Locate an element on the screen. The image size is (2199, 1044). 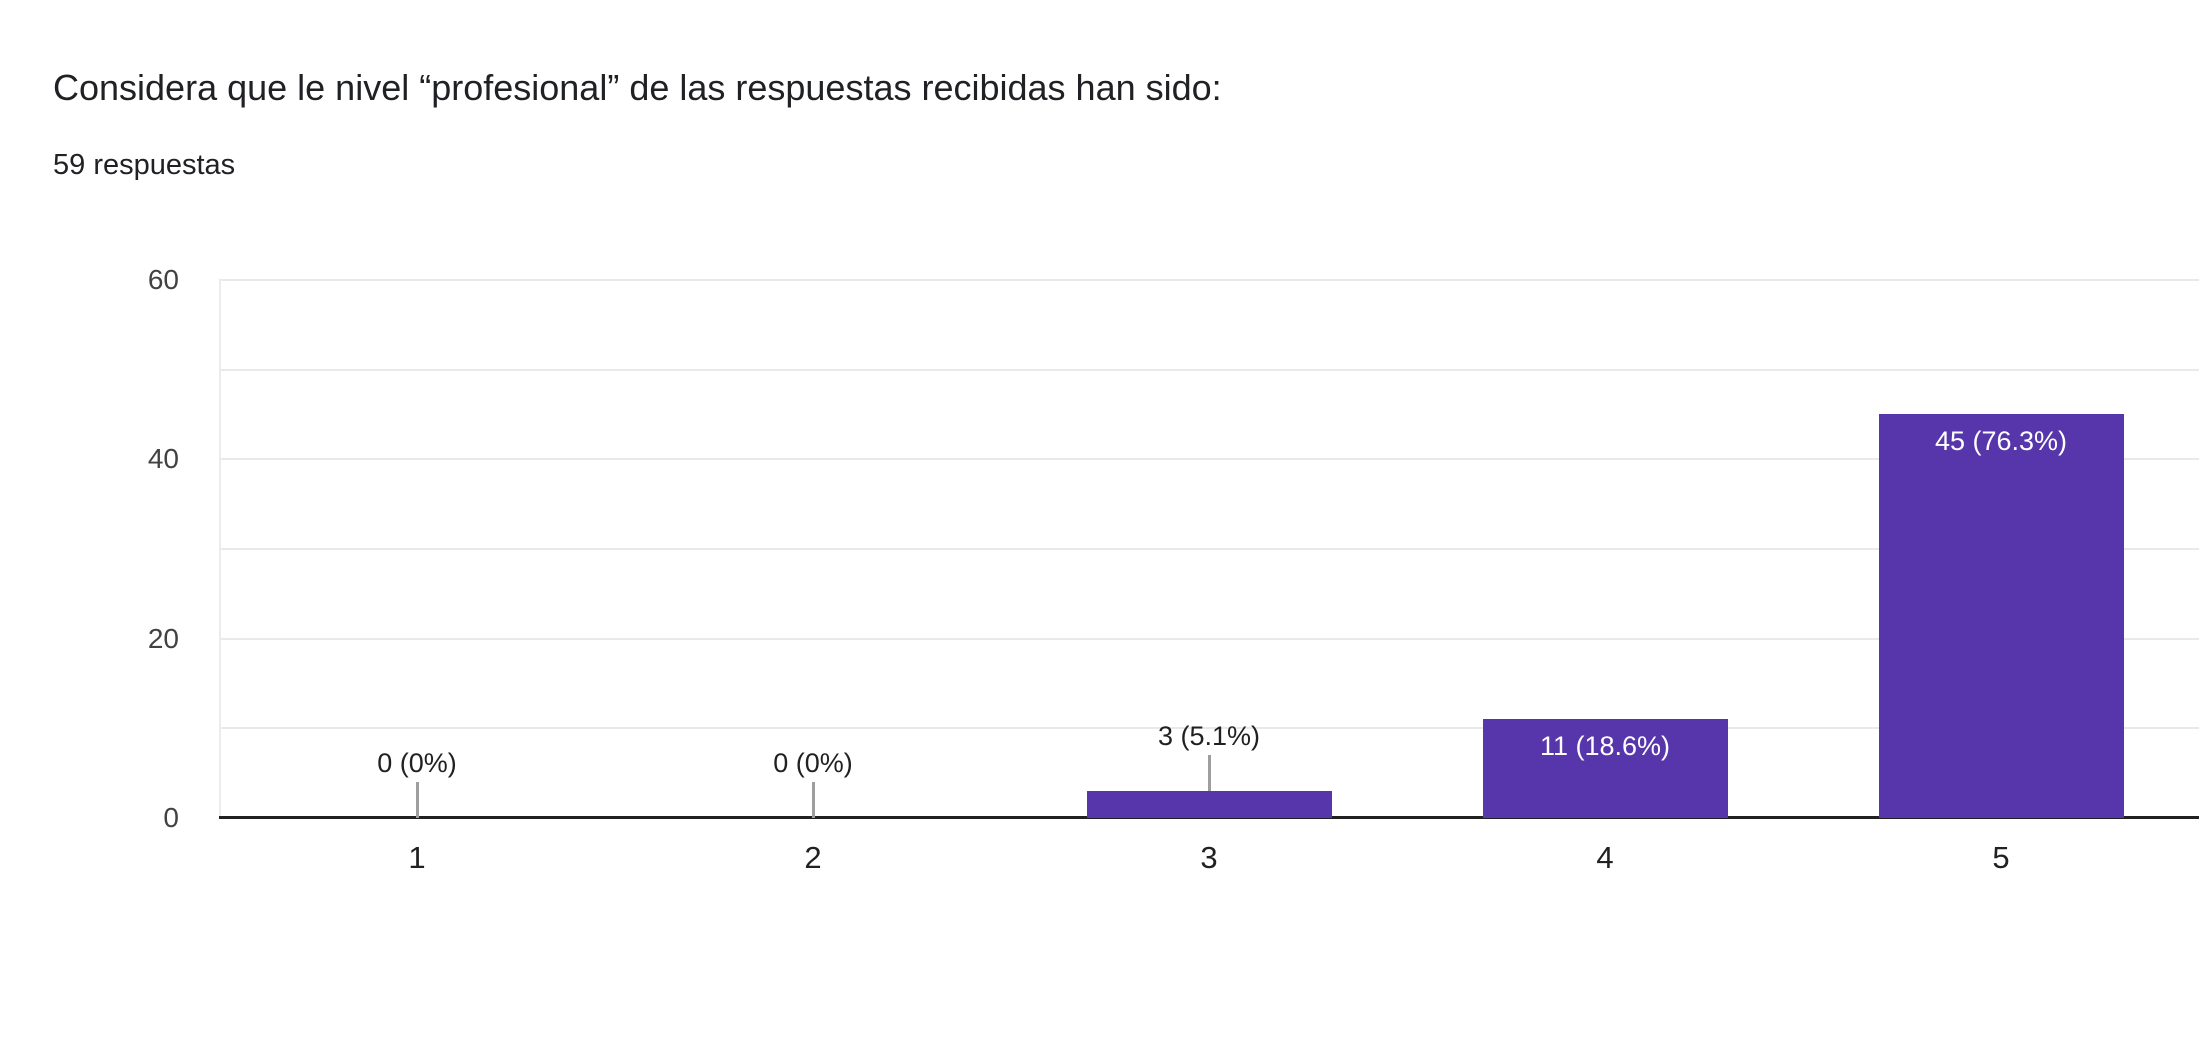
bar-value-label: 3 (5.1%) is located at coordinates (1209, 736).